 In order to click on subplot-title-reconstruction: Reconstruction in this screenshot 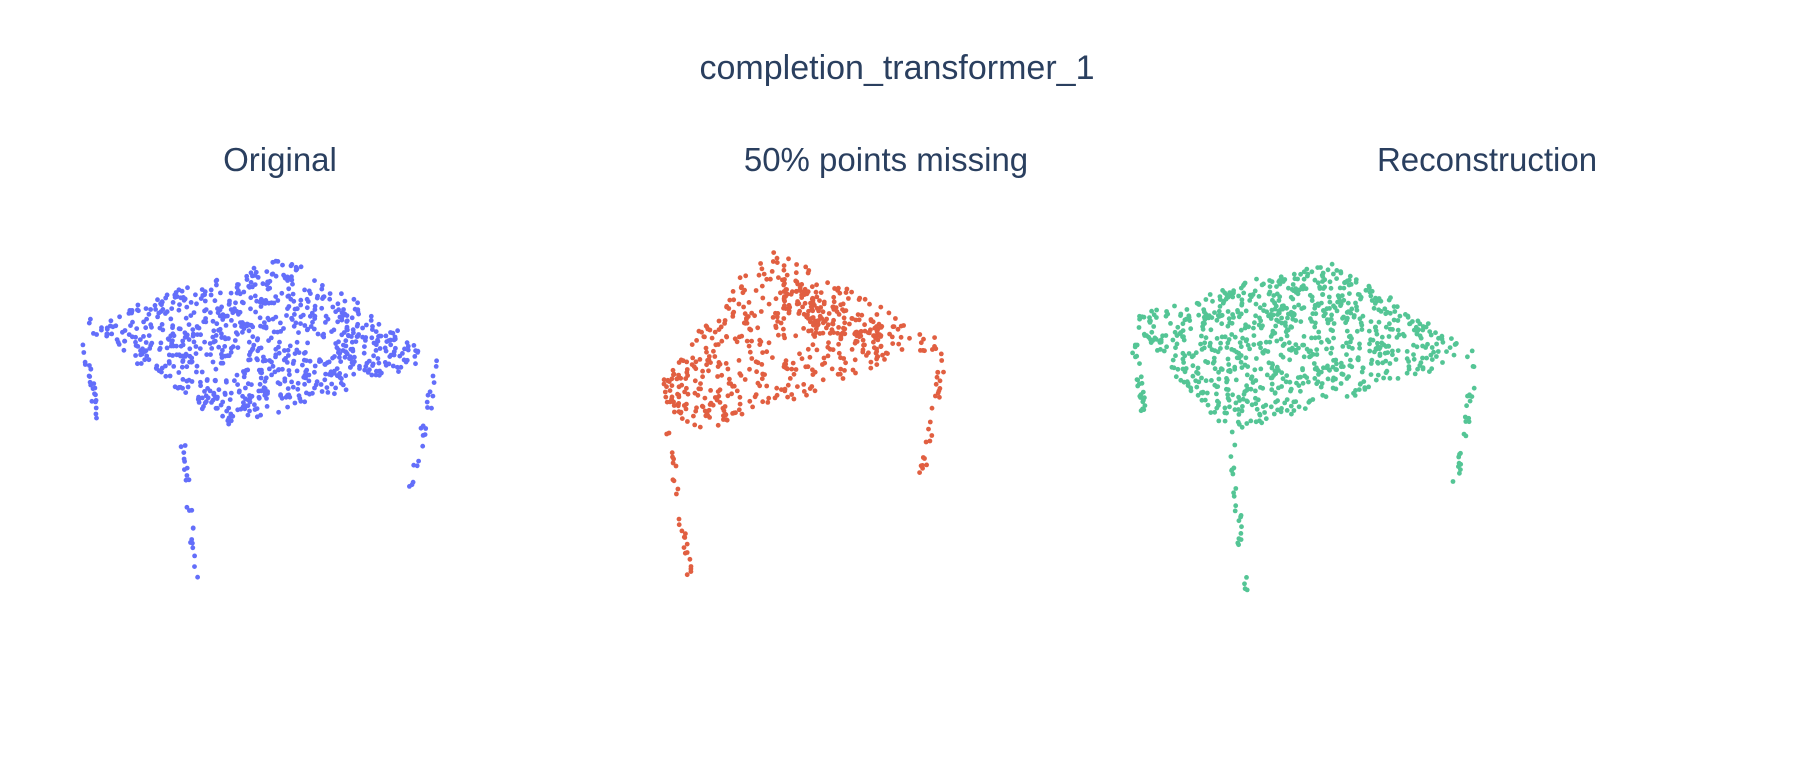, I will do `click(1487, 159)`.